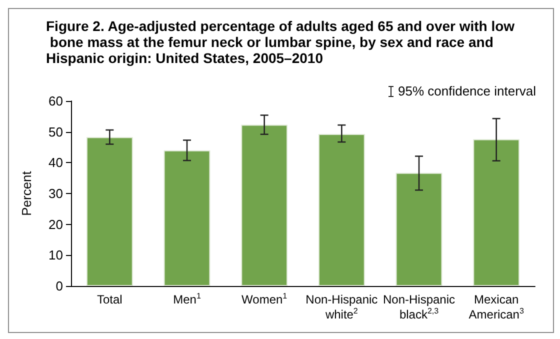 The height and width of the screenshot is (339, 560). I want to click on y-tick-label: 60, so click(55, 101).